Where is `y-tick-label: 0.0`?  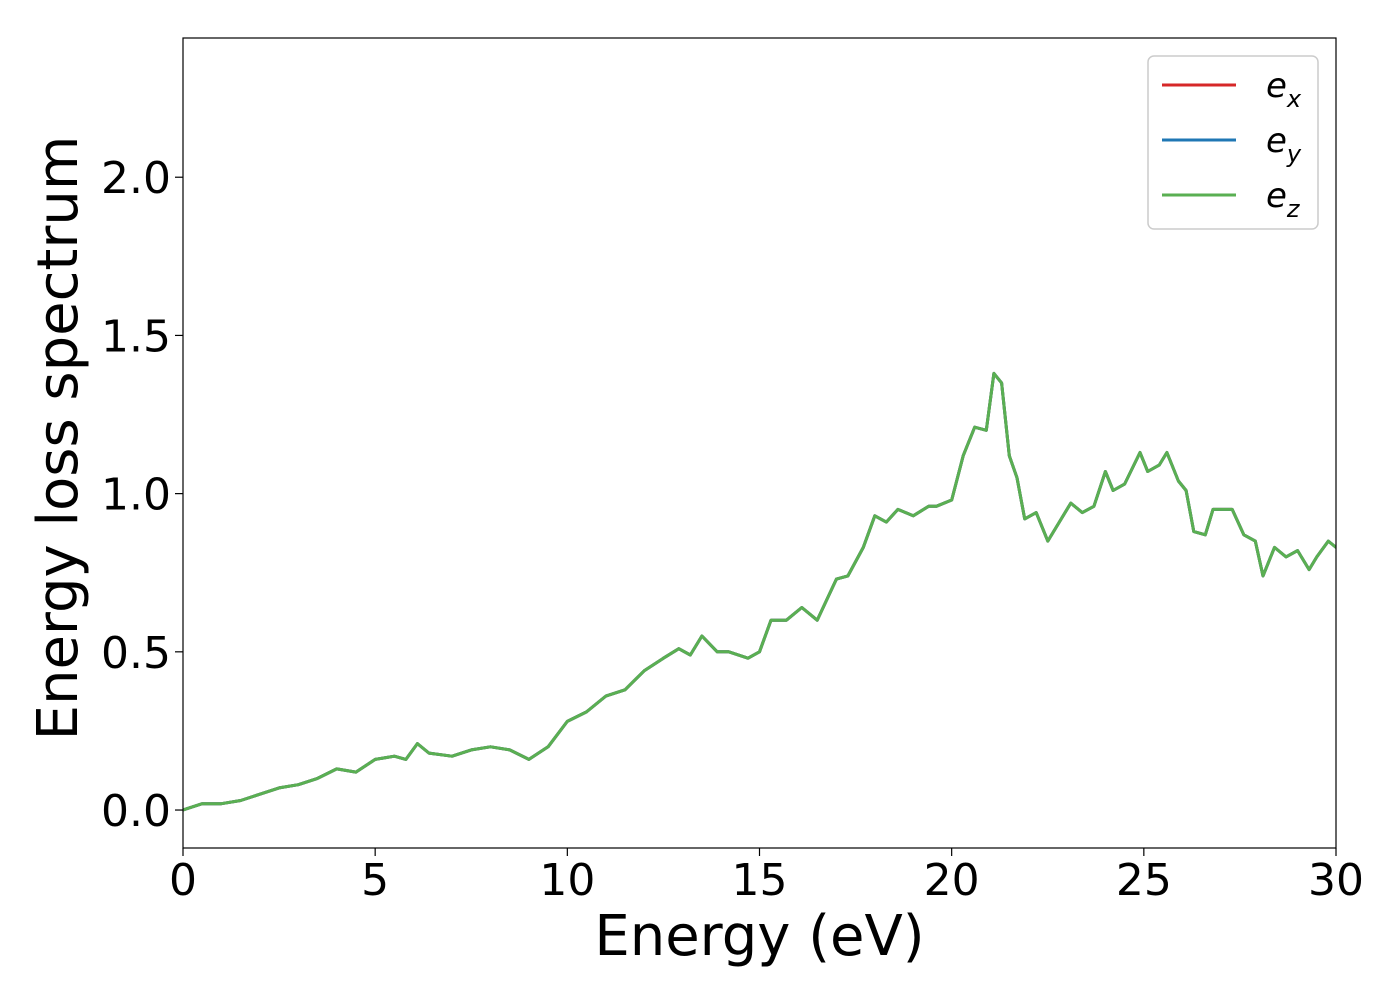 y-tick-label: 0.0 is located at coordinates (136, 811).